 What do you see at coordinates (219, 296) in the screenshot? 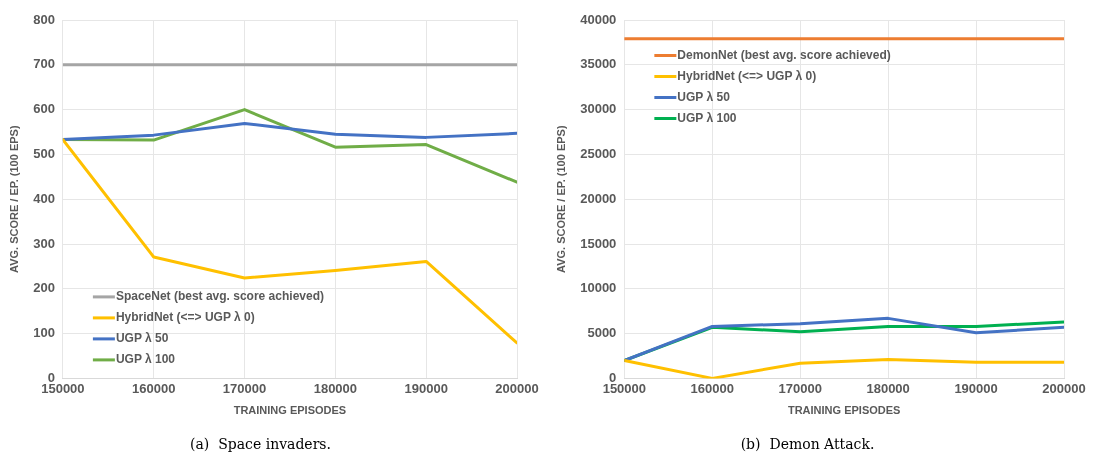
I see `legend-label: SpaceNet (best avg. score achieved)` at bounding box center [219, 296].